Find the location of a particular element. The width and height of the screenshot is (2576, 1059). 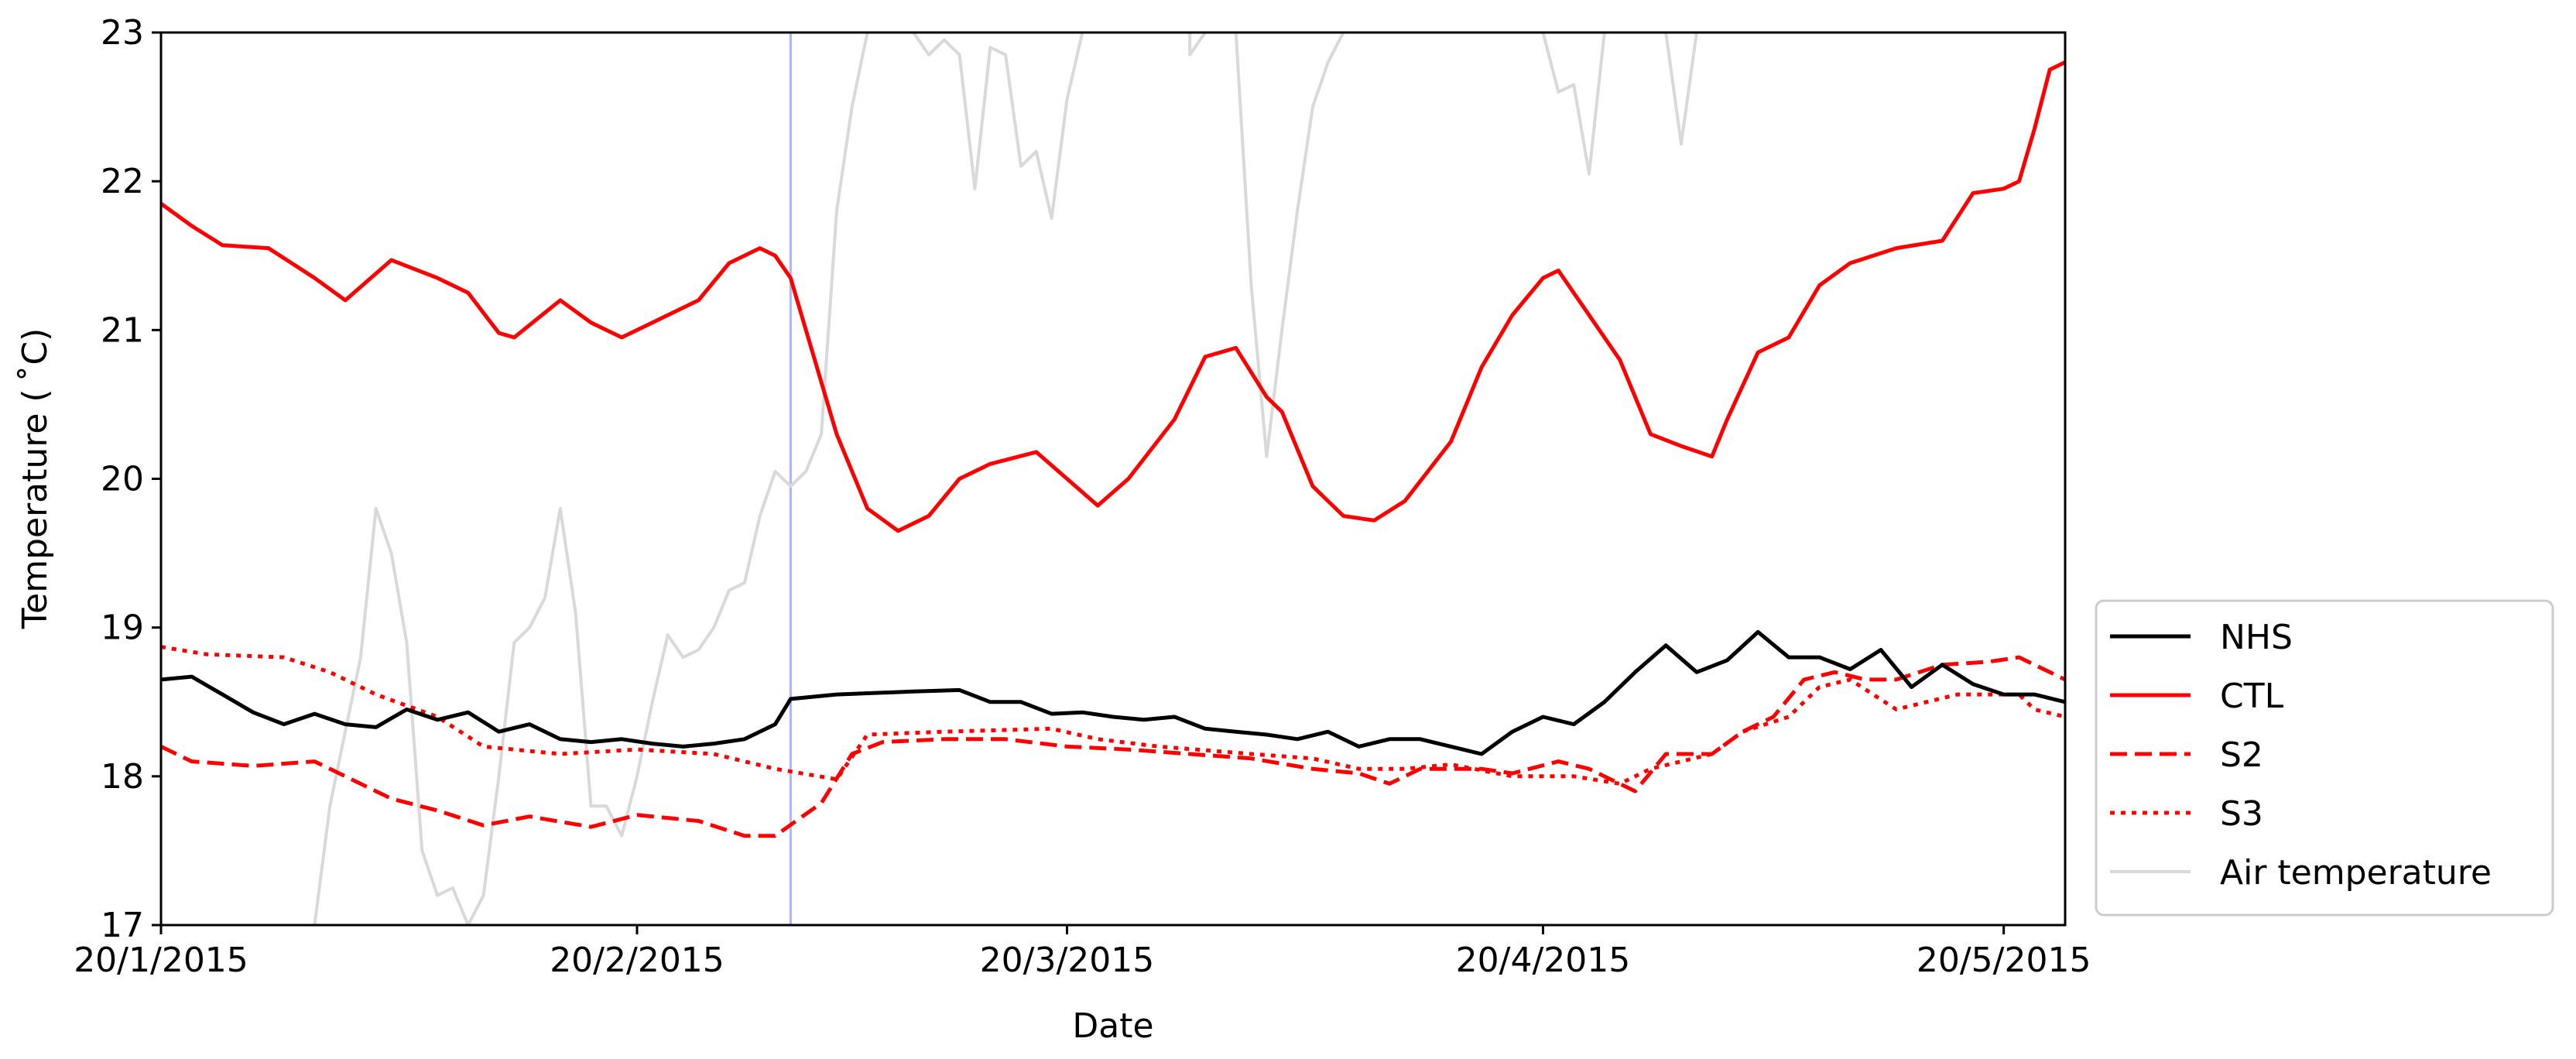

series-line-s2 is located at coordinates (1113, 746).